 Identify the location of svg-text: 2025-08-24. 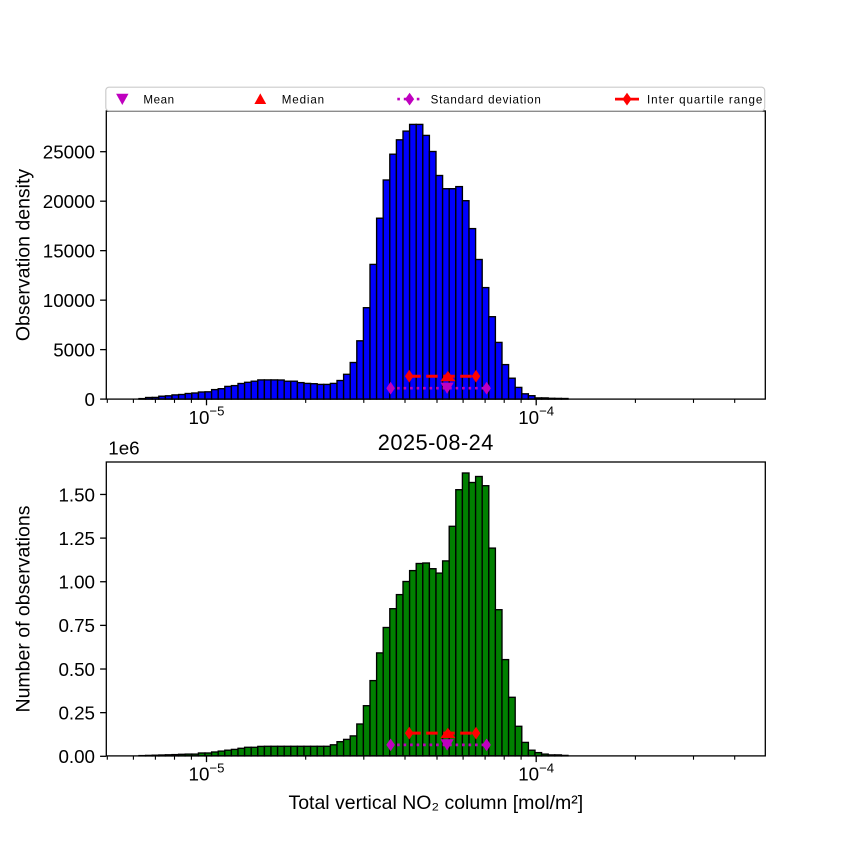
(436, 442).